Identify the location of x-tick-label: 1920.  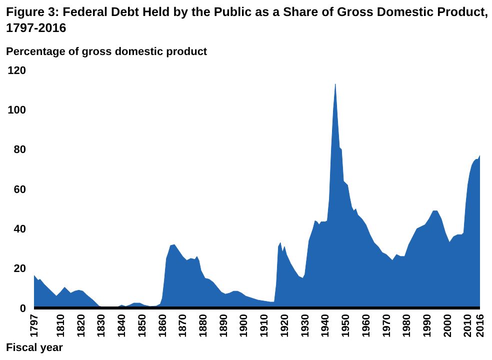
(284, 326).